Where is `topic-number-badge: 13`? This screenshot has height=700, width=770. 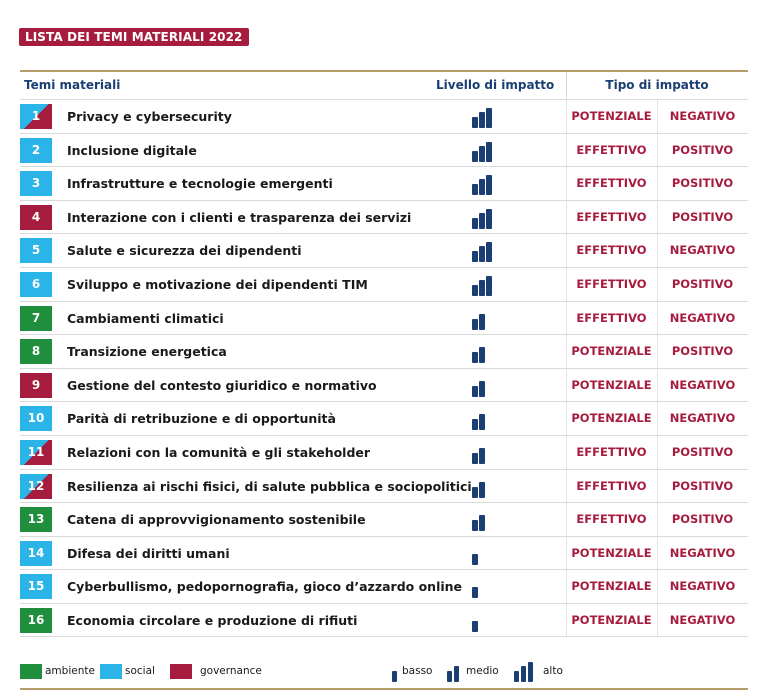 topic-number-badge: 13 is located at coordinates (36, 520).